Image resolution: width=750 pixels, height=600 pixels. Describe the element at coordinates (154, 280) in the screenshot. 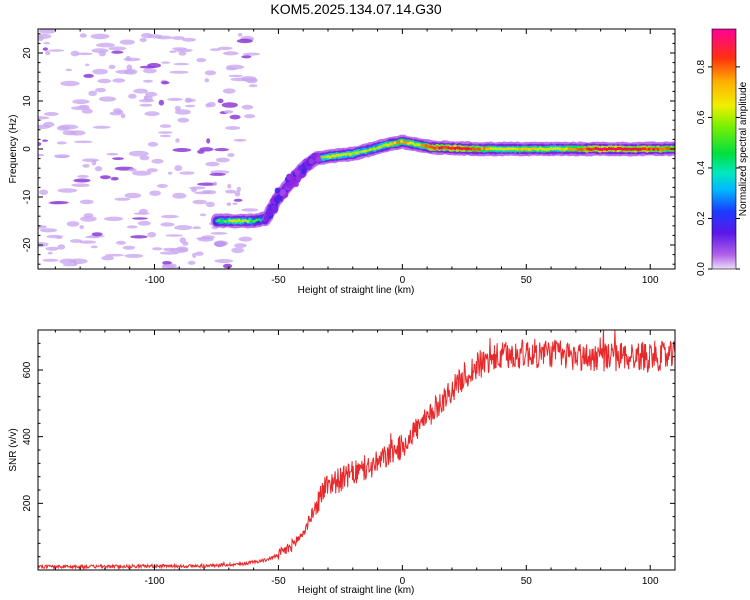

I see `x-tick-label: -100` at that location.